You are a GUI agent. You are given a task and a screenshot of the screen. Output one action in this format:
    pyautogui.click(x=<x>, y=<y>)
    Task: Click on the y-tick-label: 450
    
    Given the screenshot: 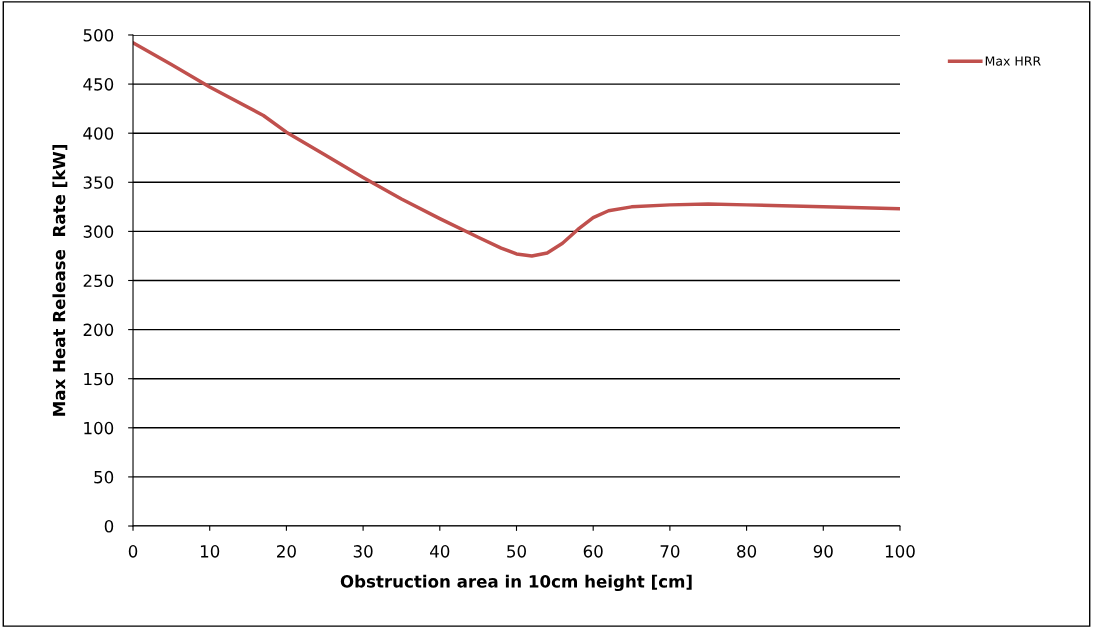 What is the action you would take?
    pyautogui.click(x=98, y=84)
    